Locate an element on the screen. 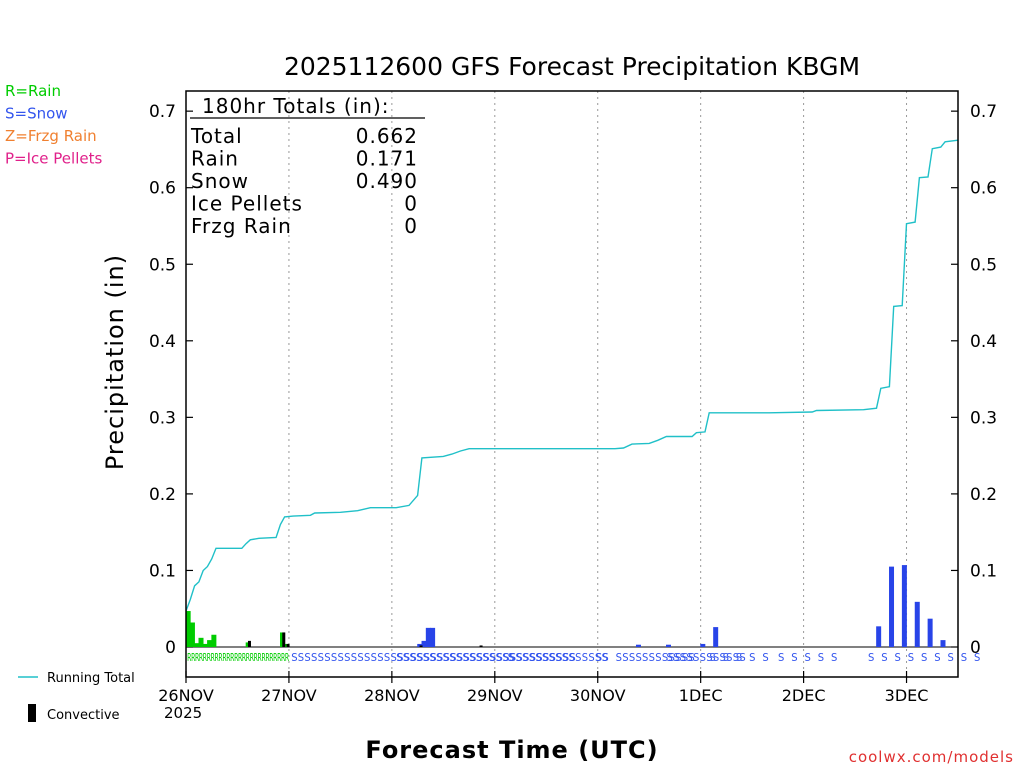  snow-letters-7: S S S S S is located at coordinates (808, 657).